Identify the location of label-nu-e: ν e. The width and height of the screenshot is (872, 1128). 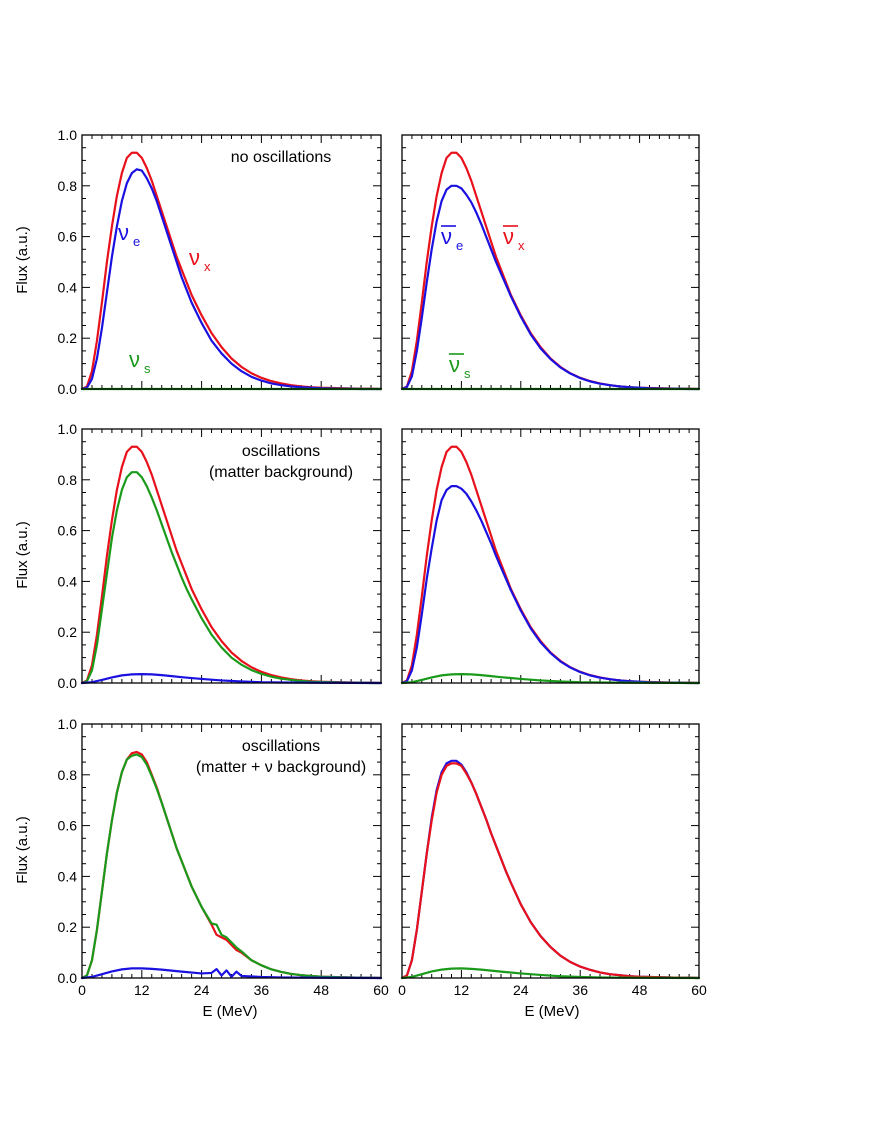
(129, 234).